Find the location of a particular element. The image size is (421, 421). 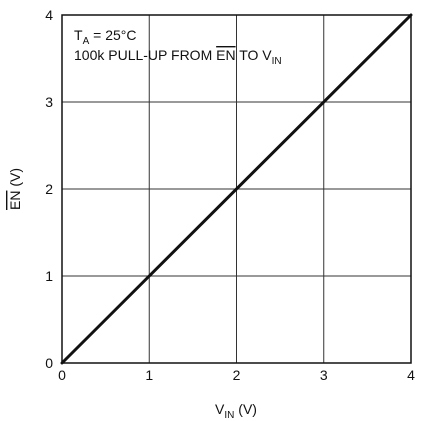

x-tick-label-4: 4 is located at coordinates (411, 375).